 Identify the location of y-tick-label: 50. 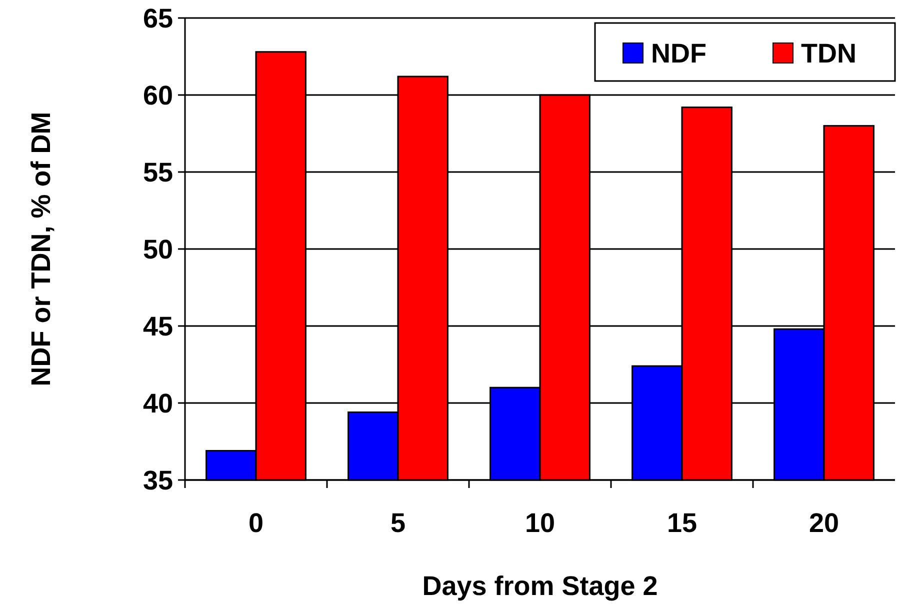
(157, 249).